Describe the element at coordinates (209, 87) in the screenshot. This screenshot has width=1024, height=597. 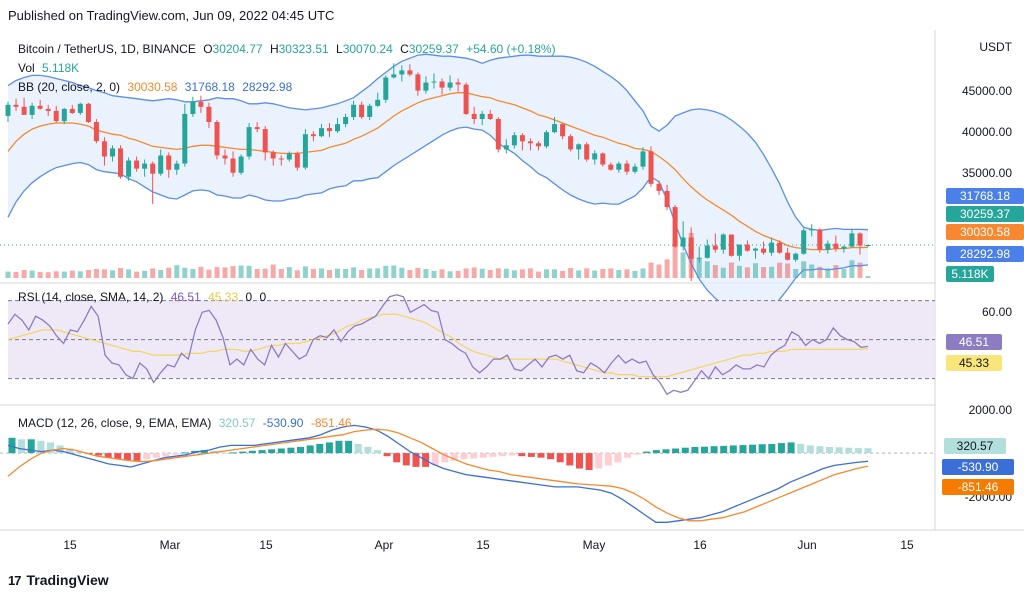
I see `bb-upper-value: 31768.18` at that location.